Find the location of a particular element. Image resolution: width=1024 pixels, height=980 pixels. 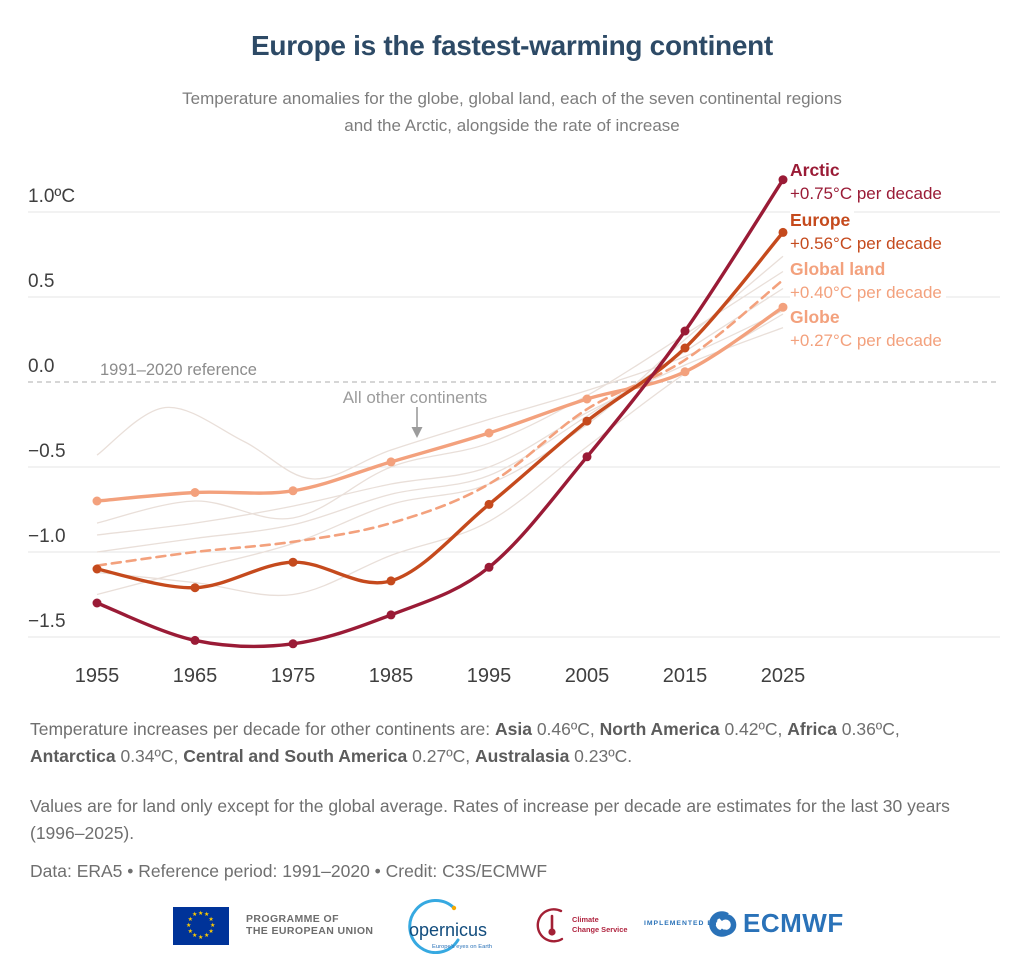

series-rate-label-globe: +0.27°C per decade is located at coordinates (868, 341).